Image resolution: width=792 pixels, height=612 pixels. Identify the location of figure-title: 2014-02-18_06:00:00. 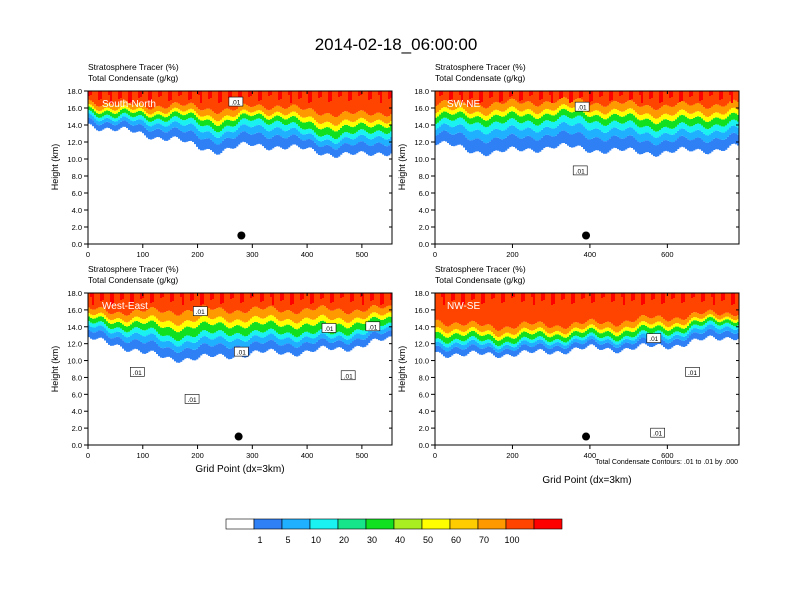
(396, 44).